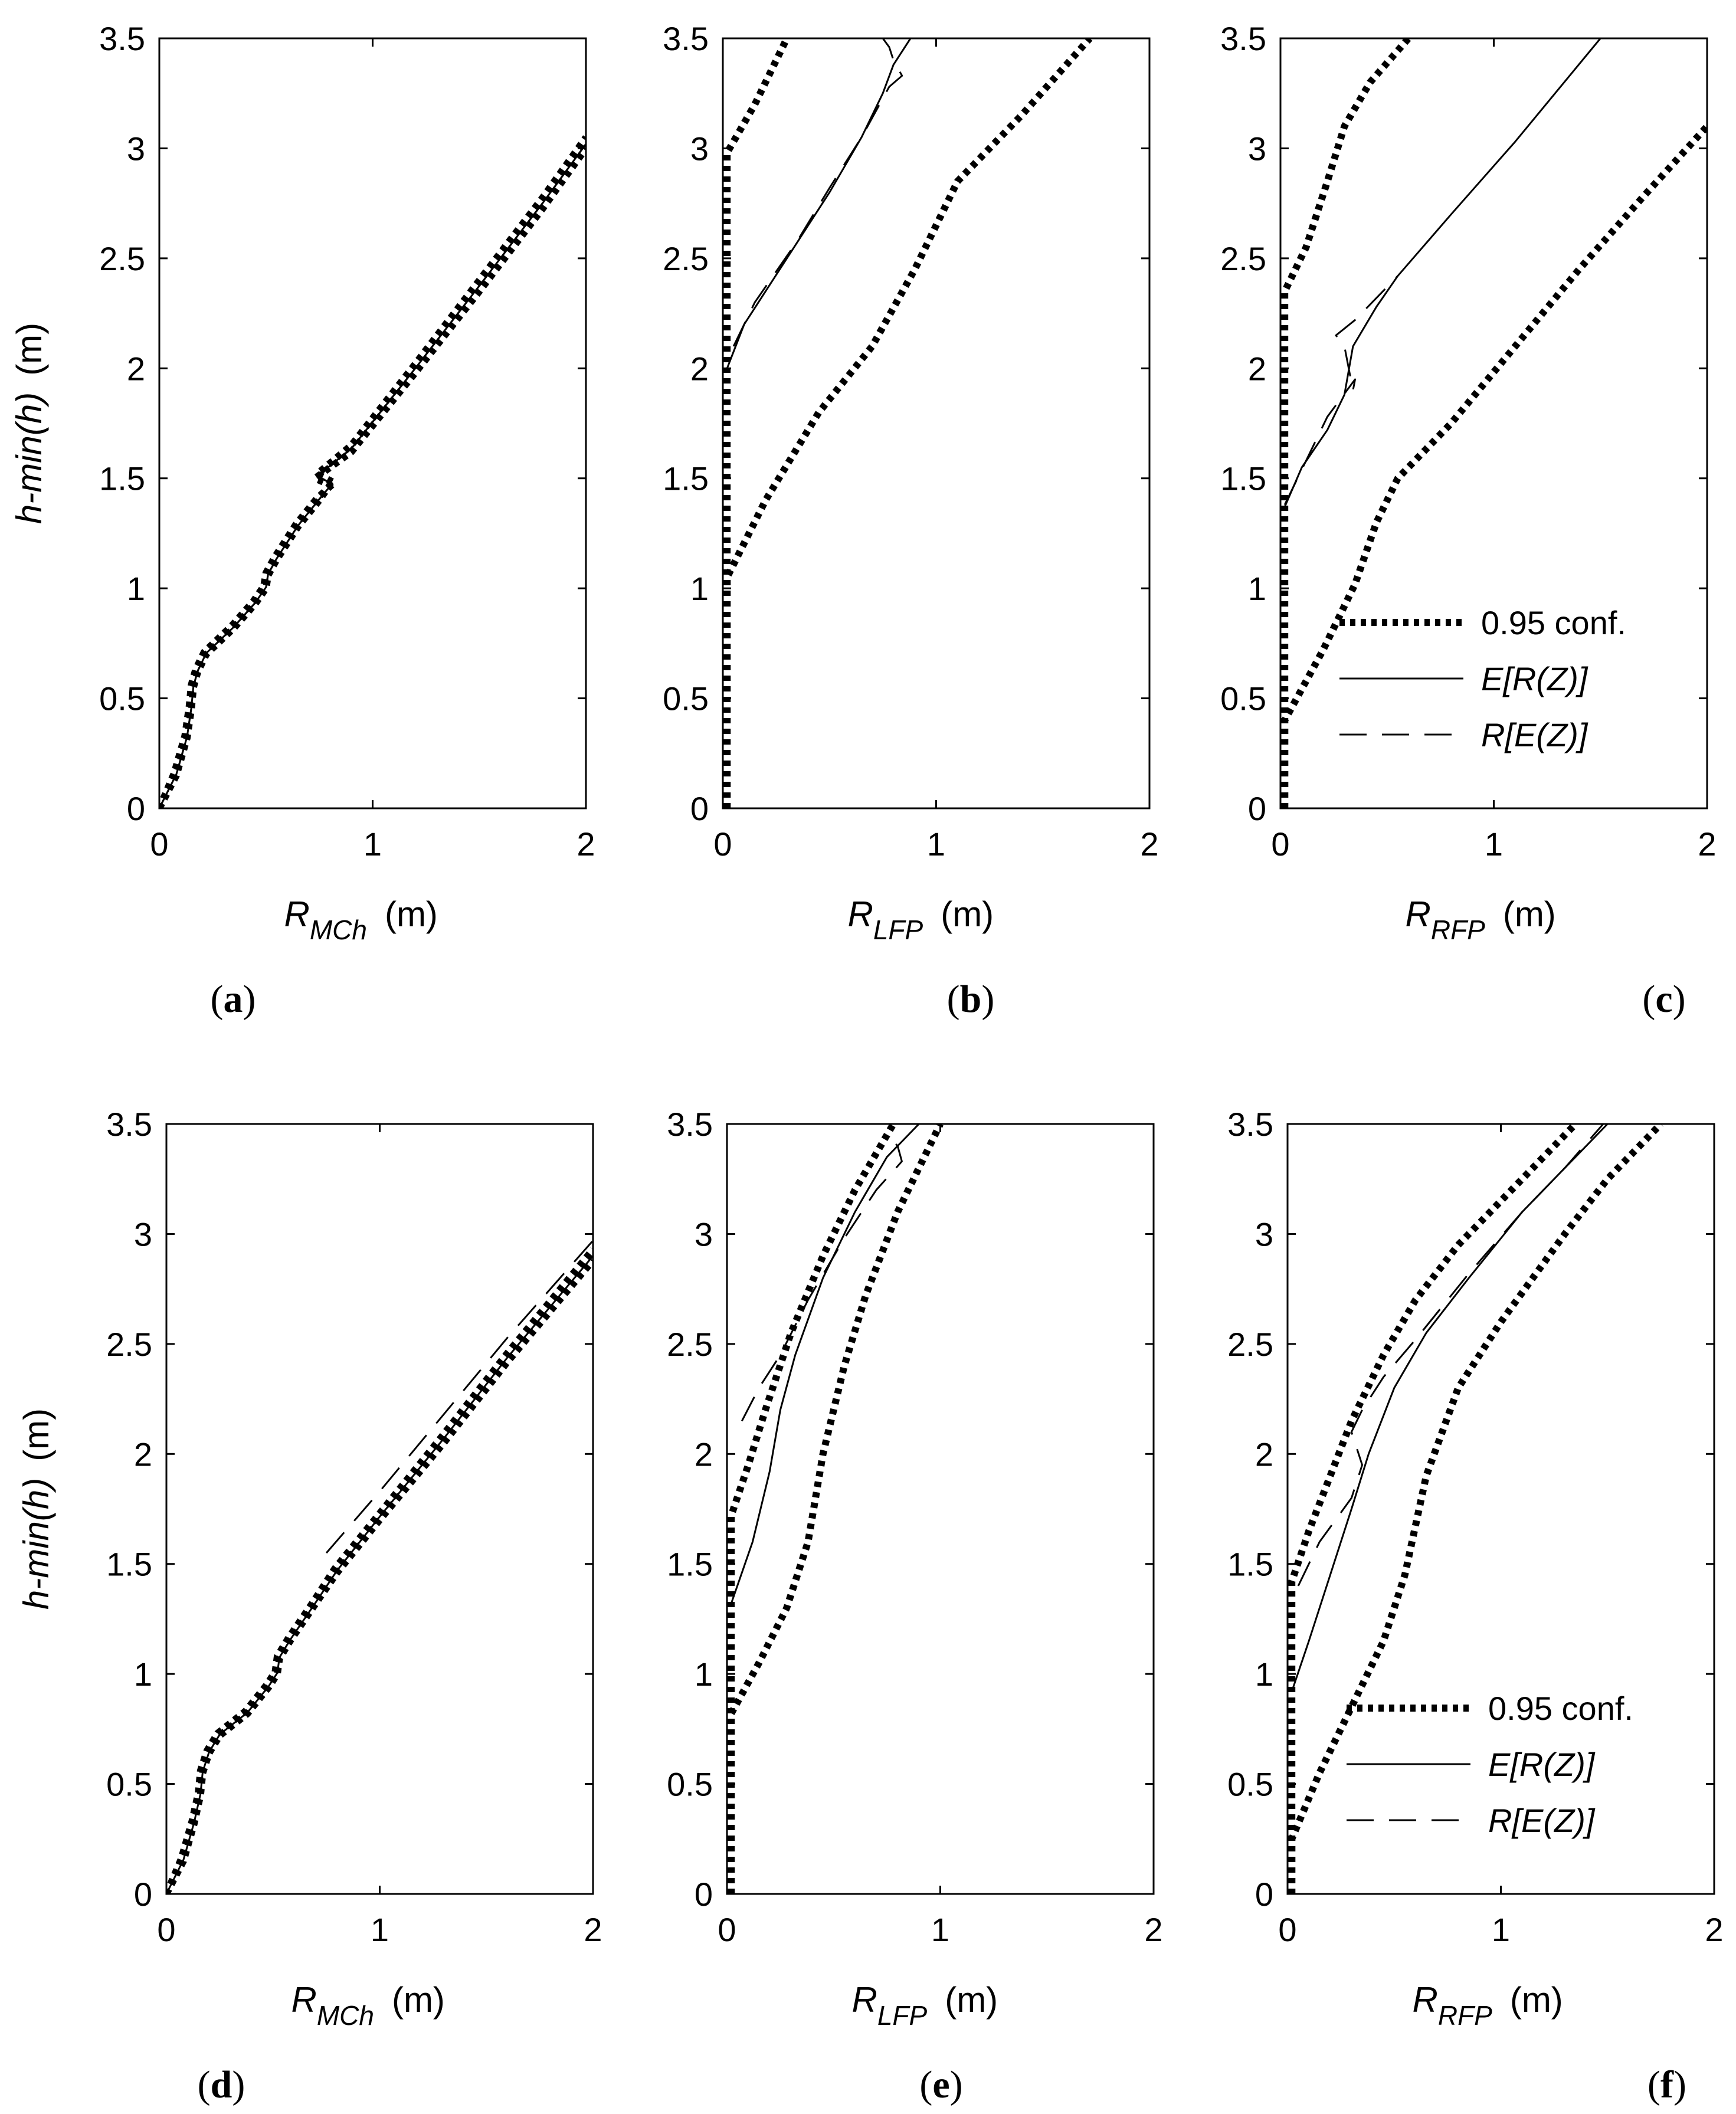 The image size is (1736, 2114). What do you see at coordinates (971, 1000) in the screenshot?
I see `panel-label: (b)` at bounding box center [971, 1000].